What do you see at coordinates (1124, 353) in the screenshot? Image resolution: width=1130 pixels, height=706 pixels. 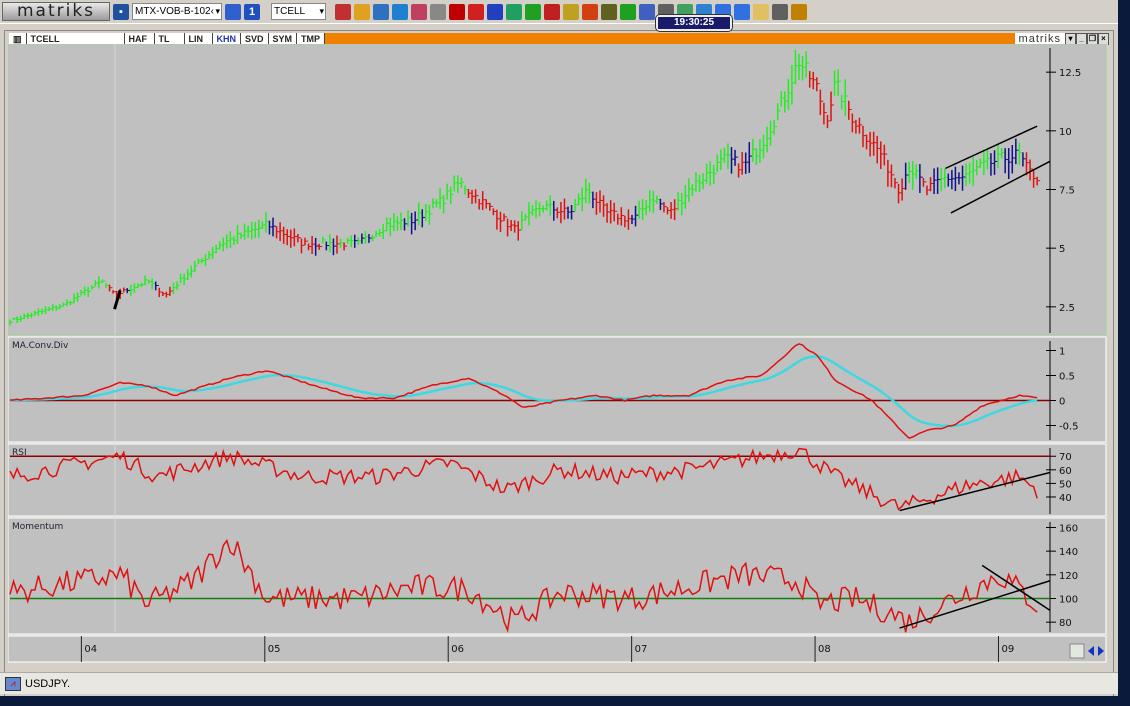 I see `window-border` at bounding box center [1124, 353].